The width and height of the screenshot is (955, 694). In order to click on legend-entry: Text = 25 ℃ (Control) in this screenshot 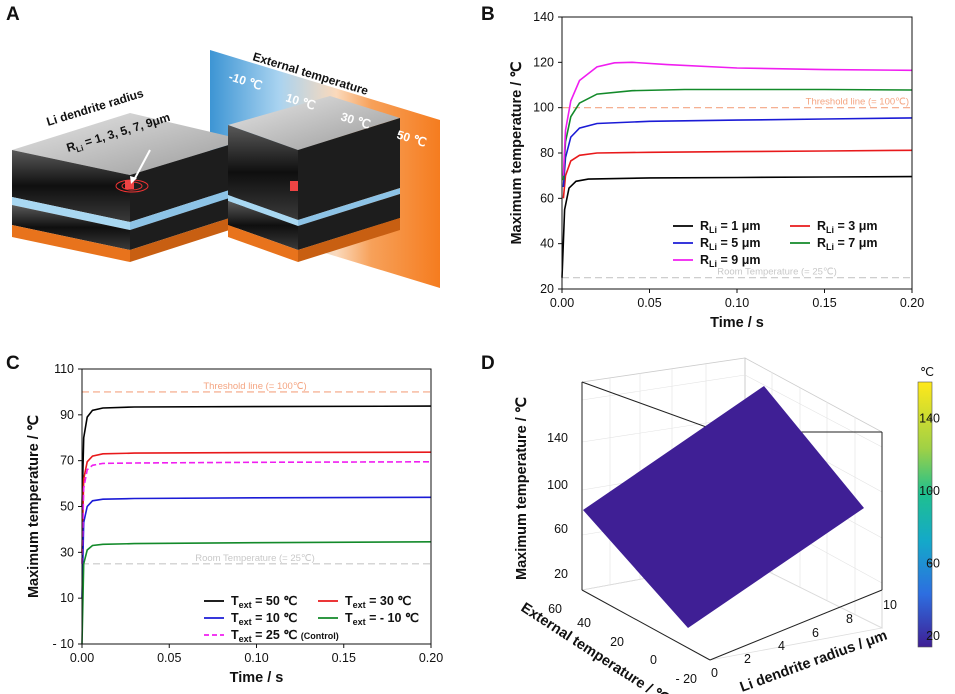, I will do `click(285, 636)`.